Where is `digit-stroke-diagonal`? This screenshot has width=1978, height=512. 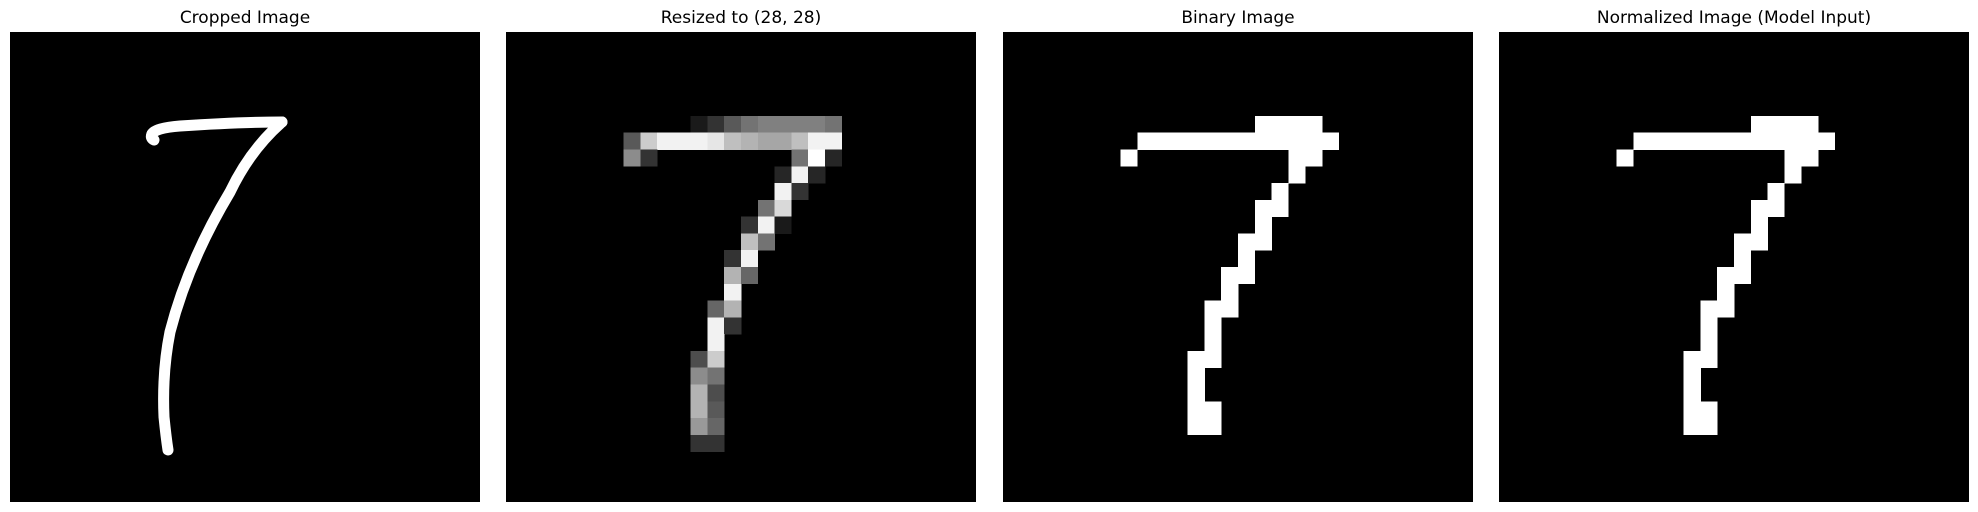
digit-stroke-diagonal is located at coordinates (223, 286).